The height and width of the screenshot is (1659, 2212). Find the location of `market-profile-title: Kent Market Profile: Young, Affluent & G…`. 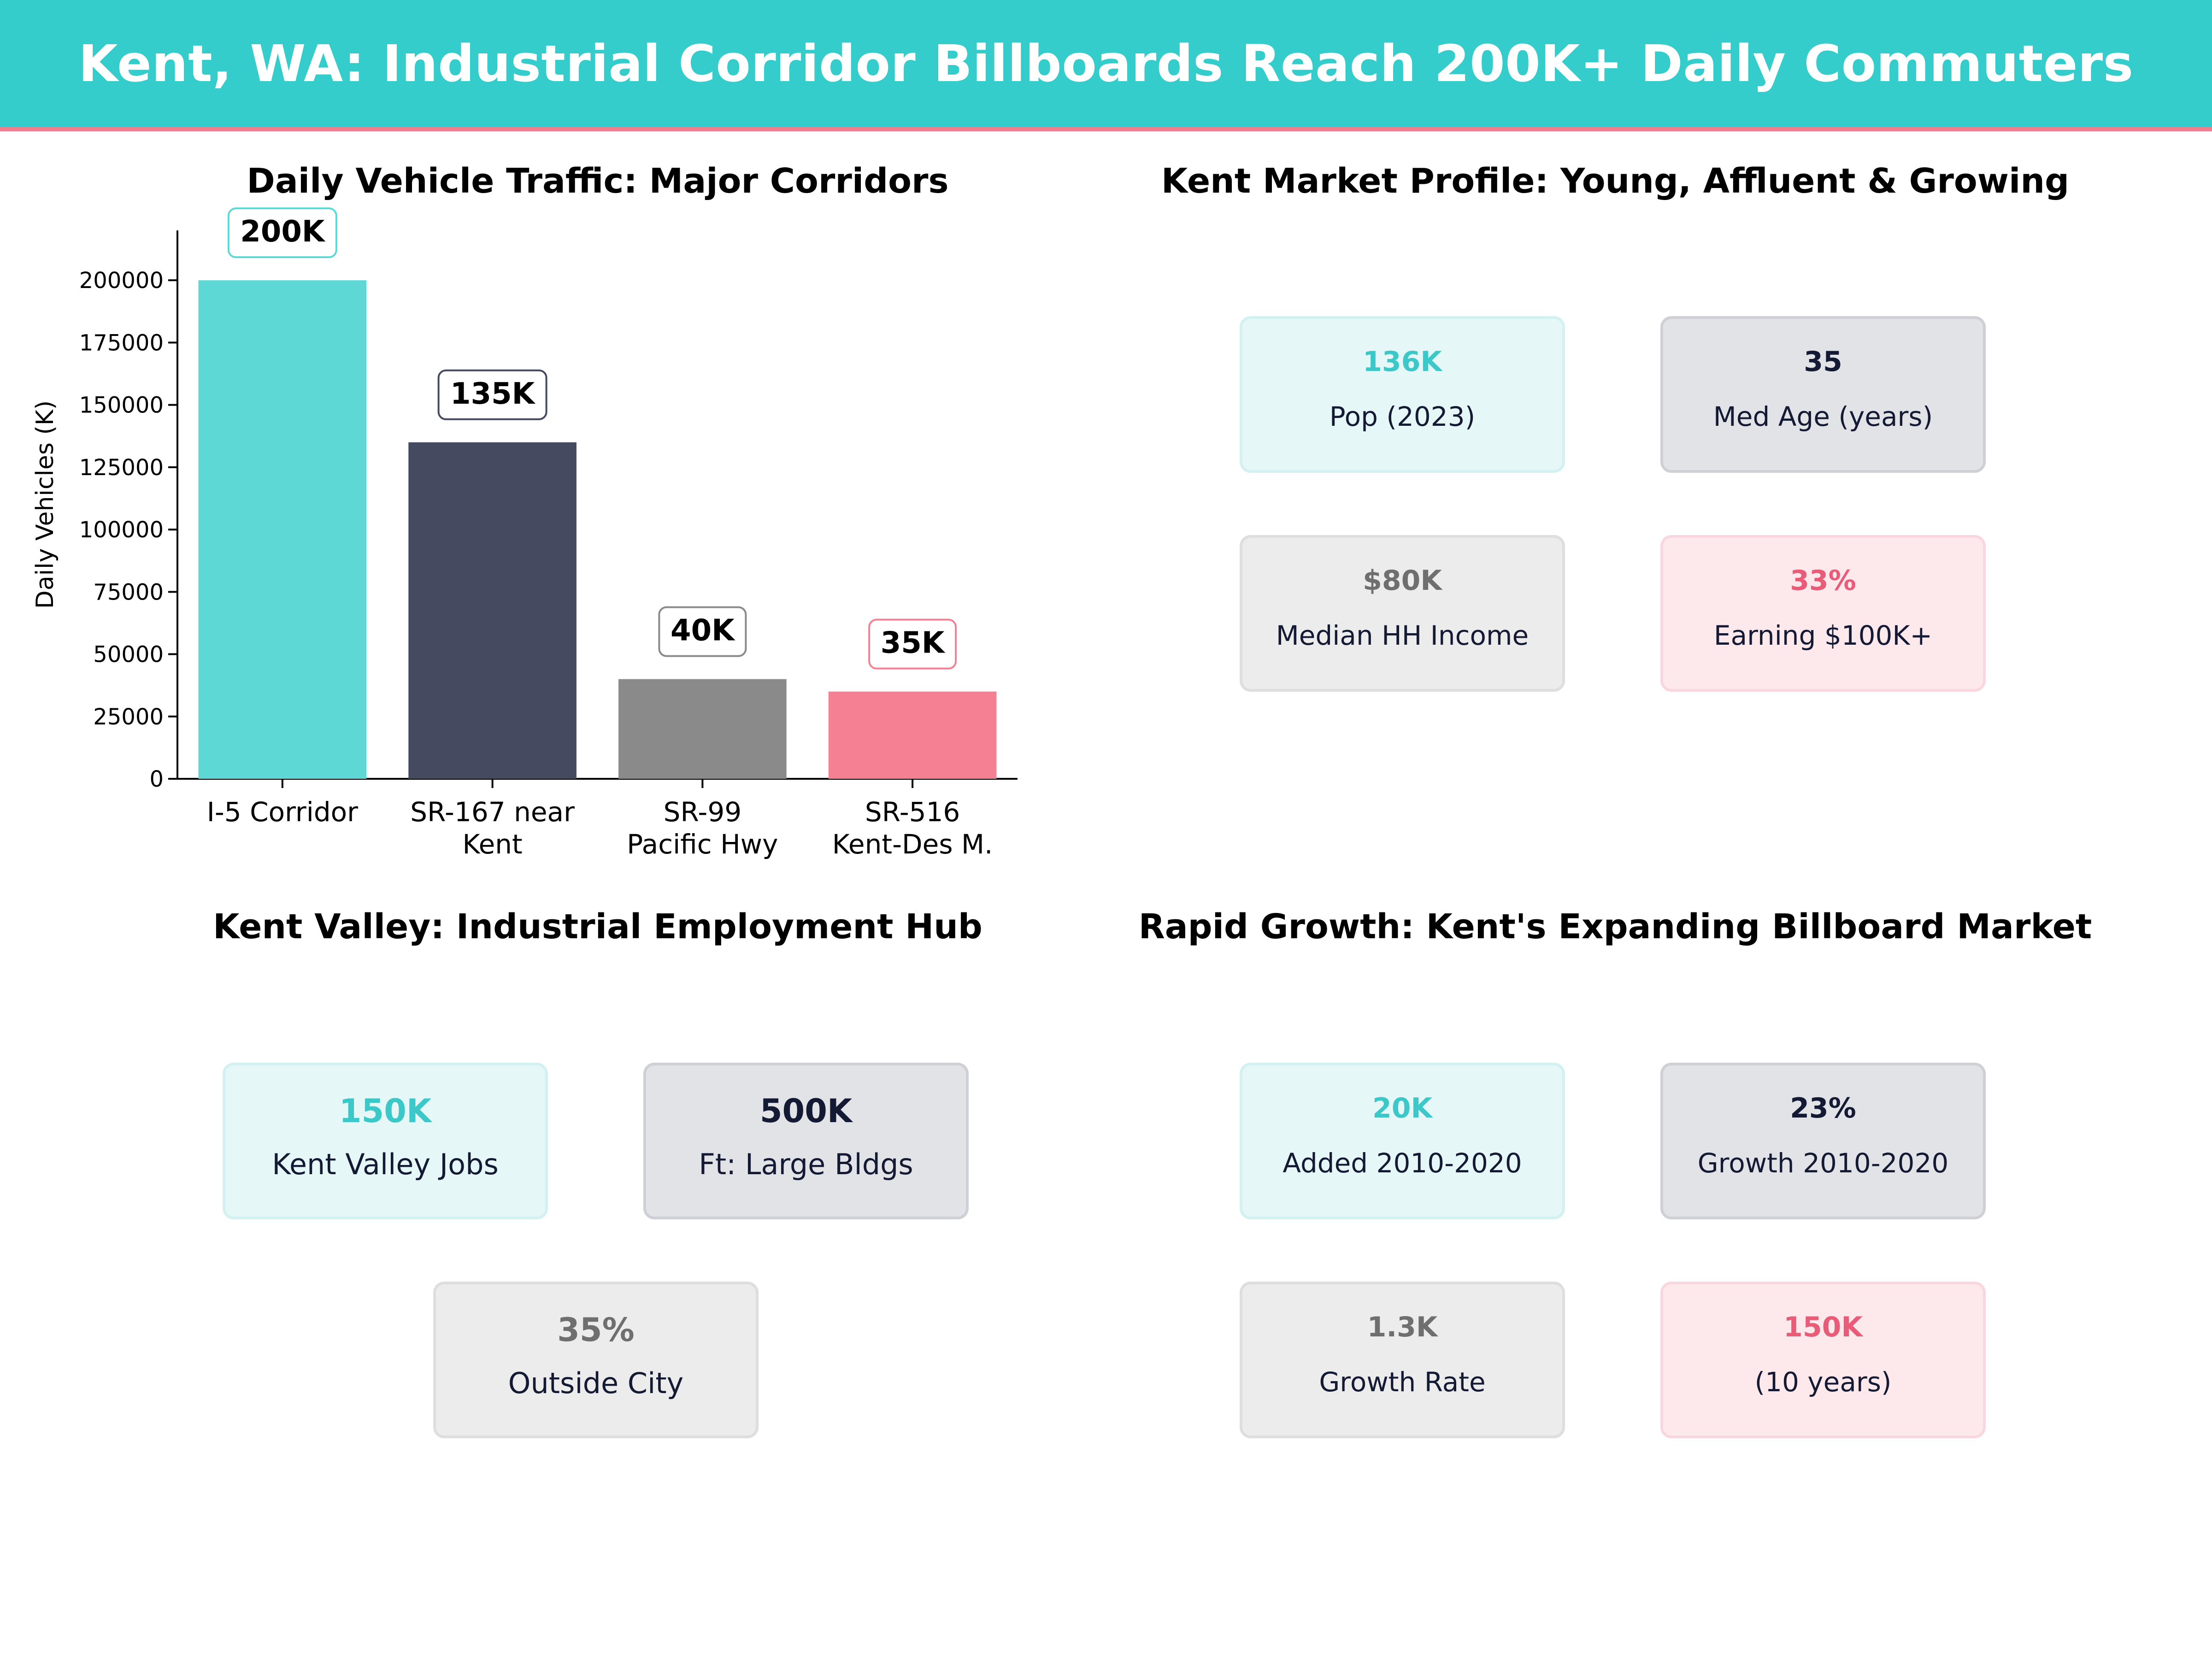

market-profile-title: Kent Market Profile: Young, Affluent & G… is located at coordinates (1615, 181).